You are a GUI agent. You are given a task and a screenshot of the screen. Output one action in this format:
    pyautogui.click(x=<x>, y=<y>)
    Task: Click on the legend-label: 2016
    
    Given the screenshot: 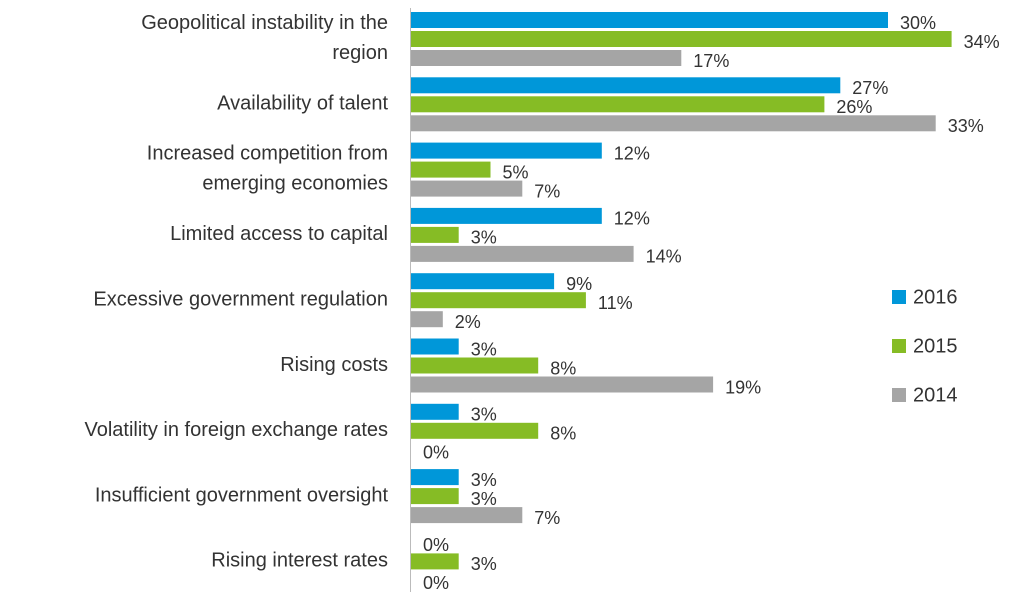 What is the action you would take?
    pyautogui.click(x=935, y=297)
    